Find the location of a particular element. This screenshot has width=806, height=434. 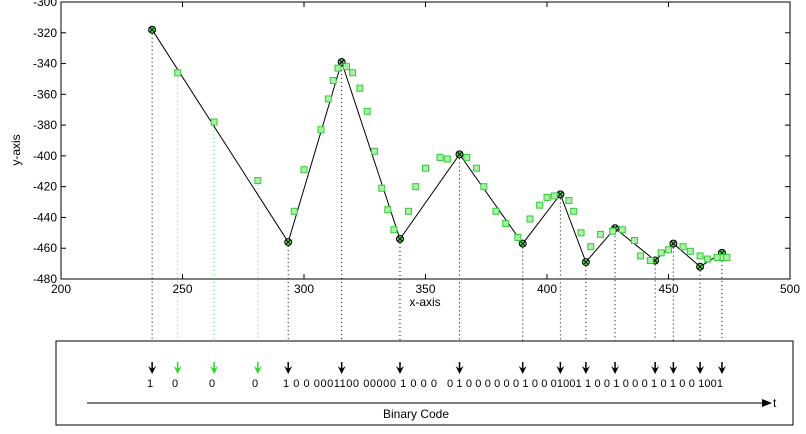

bit-4: 0 is located at coordinates (255, 384).